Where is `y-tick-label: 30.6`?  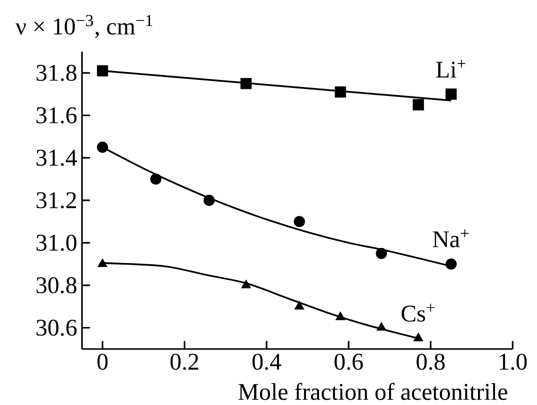
y-tick-label: 30.6 is located at coordinates (56, 328).